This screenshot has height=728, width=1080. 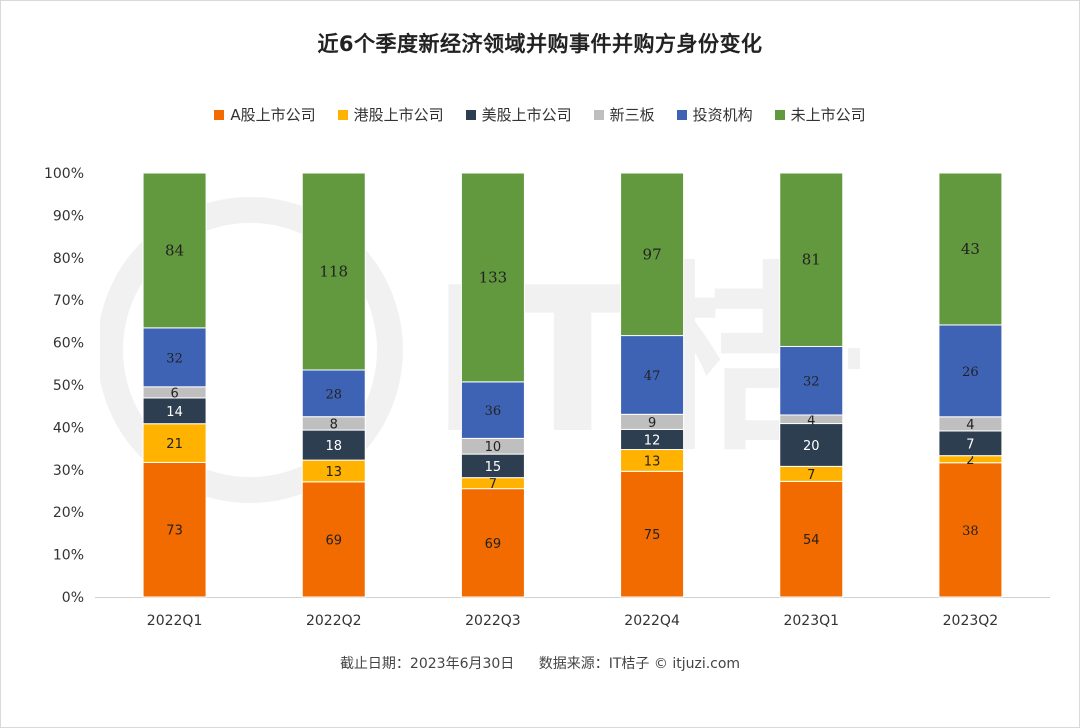 What do you see at coordinates (273, 115) in the screenshot?
I see `legend-label: A股上市公司` at bounding box center [273, 115].